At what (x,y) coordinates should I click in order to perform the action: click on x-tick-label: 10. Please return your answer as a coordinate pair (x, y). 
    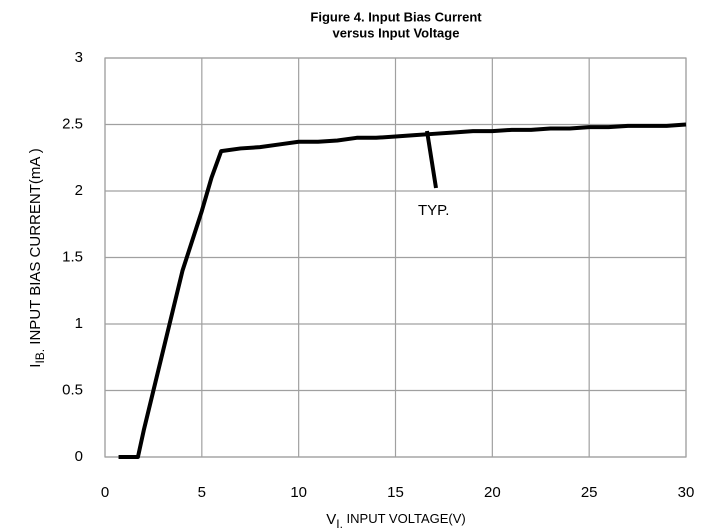
    Looking at the image, I should click on (298, 492).